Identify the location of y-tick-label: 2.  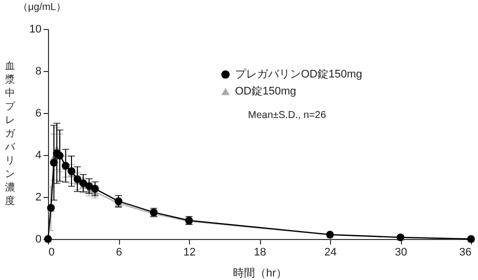
(38, 198).